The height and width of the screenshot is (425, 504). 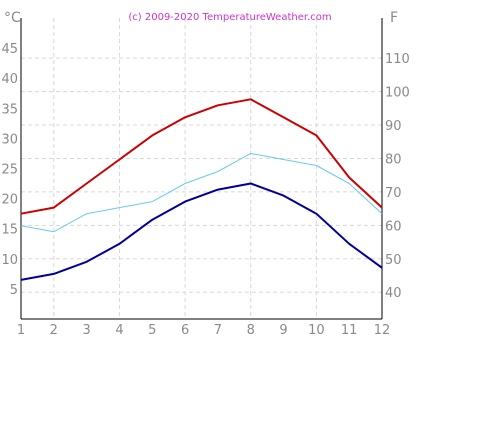 What do you see at coordinates (393, 260) in the screenshot?
I see `y2-tick-label: 50` at bounding box center [393, 260].